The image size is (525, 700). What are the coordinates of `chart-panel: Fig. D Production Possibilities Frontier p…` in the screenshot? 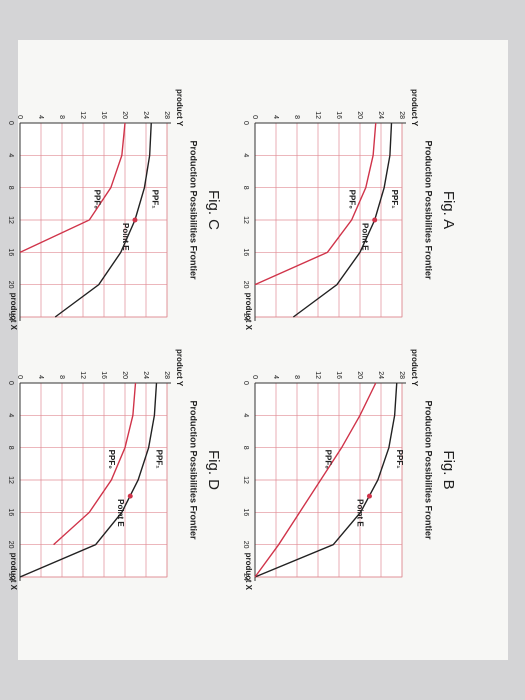 It's located at (114, 470).